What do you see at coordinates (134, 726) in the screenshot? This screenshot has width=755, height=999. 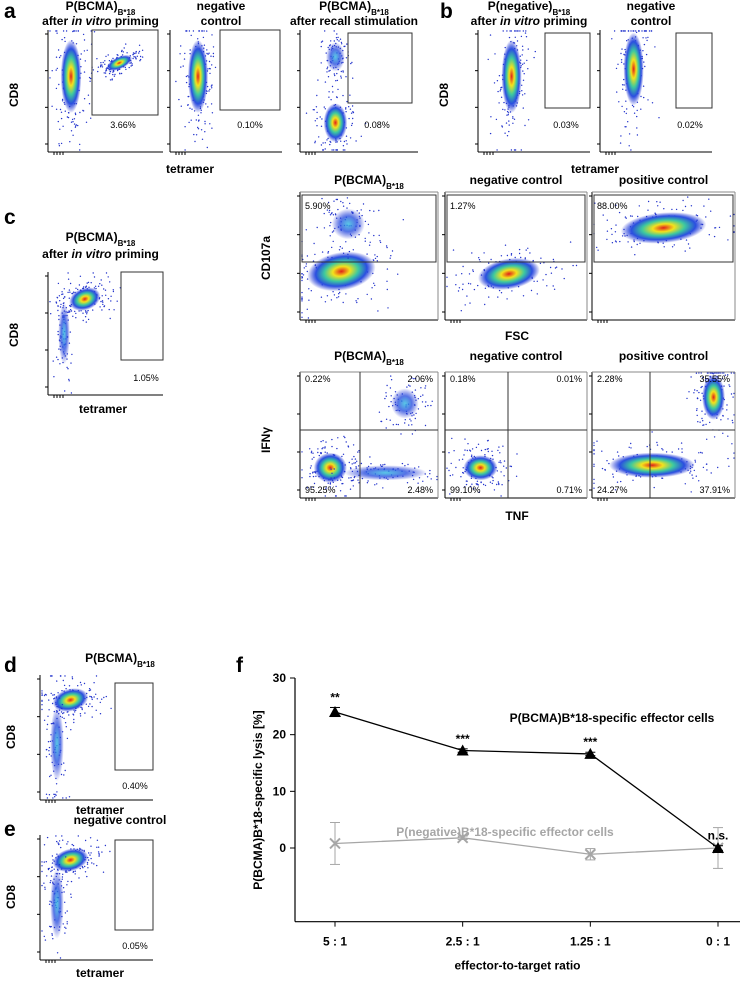 I see `gate` at bounding box center [134, 726].